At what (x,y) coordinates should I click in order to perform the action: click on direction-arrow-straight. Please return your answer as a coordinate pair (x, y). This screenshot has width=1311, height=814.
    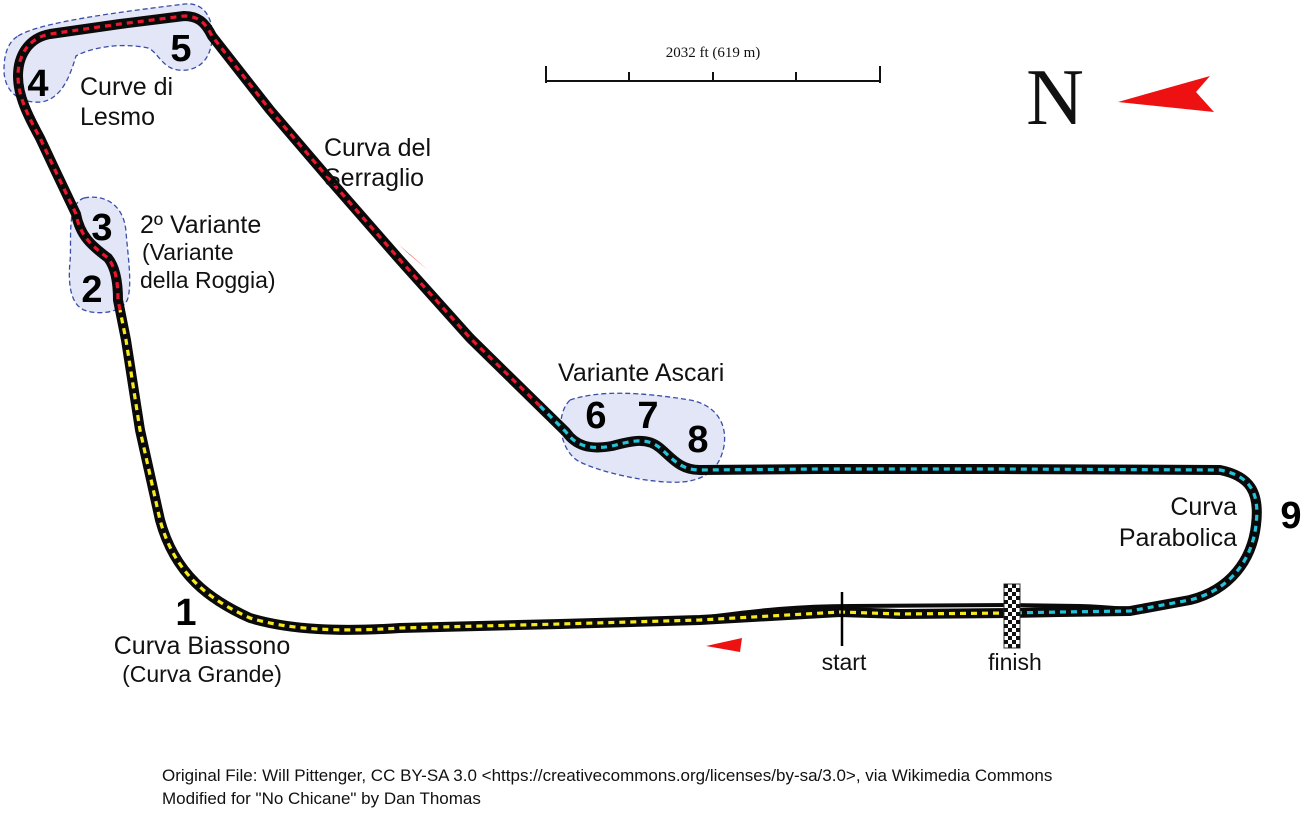
    Looking at the image, I should click on (724, 645).